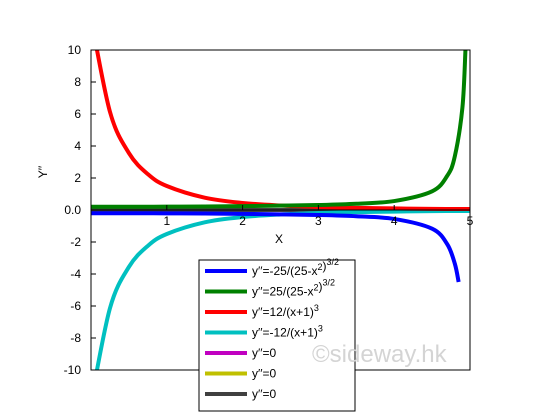 The height and width of the screenshot is (420, 560). I want to click on y-tick-label: 4, so click(77, 146).